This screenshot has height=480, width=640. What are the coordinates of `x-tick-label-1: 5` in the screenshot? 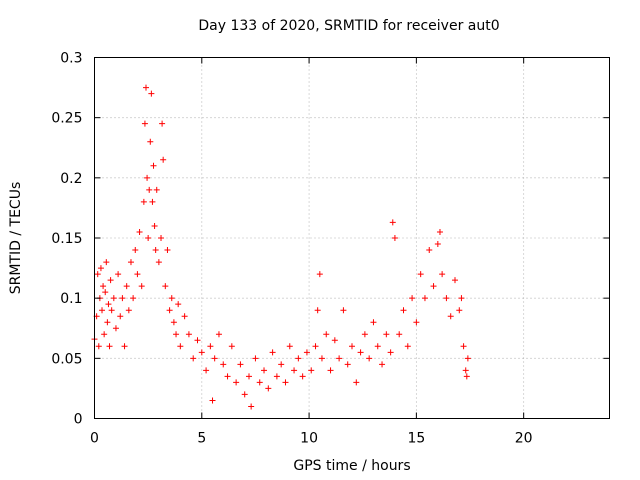 It's located at (201, 439).